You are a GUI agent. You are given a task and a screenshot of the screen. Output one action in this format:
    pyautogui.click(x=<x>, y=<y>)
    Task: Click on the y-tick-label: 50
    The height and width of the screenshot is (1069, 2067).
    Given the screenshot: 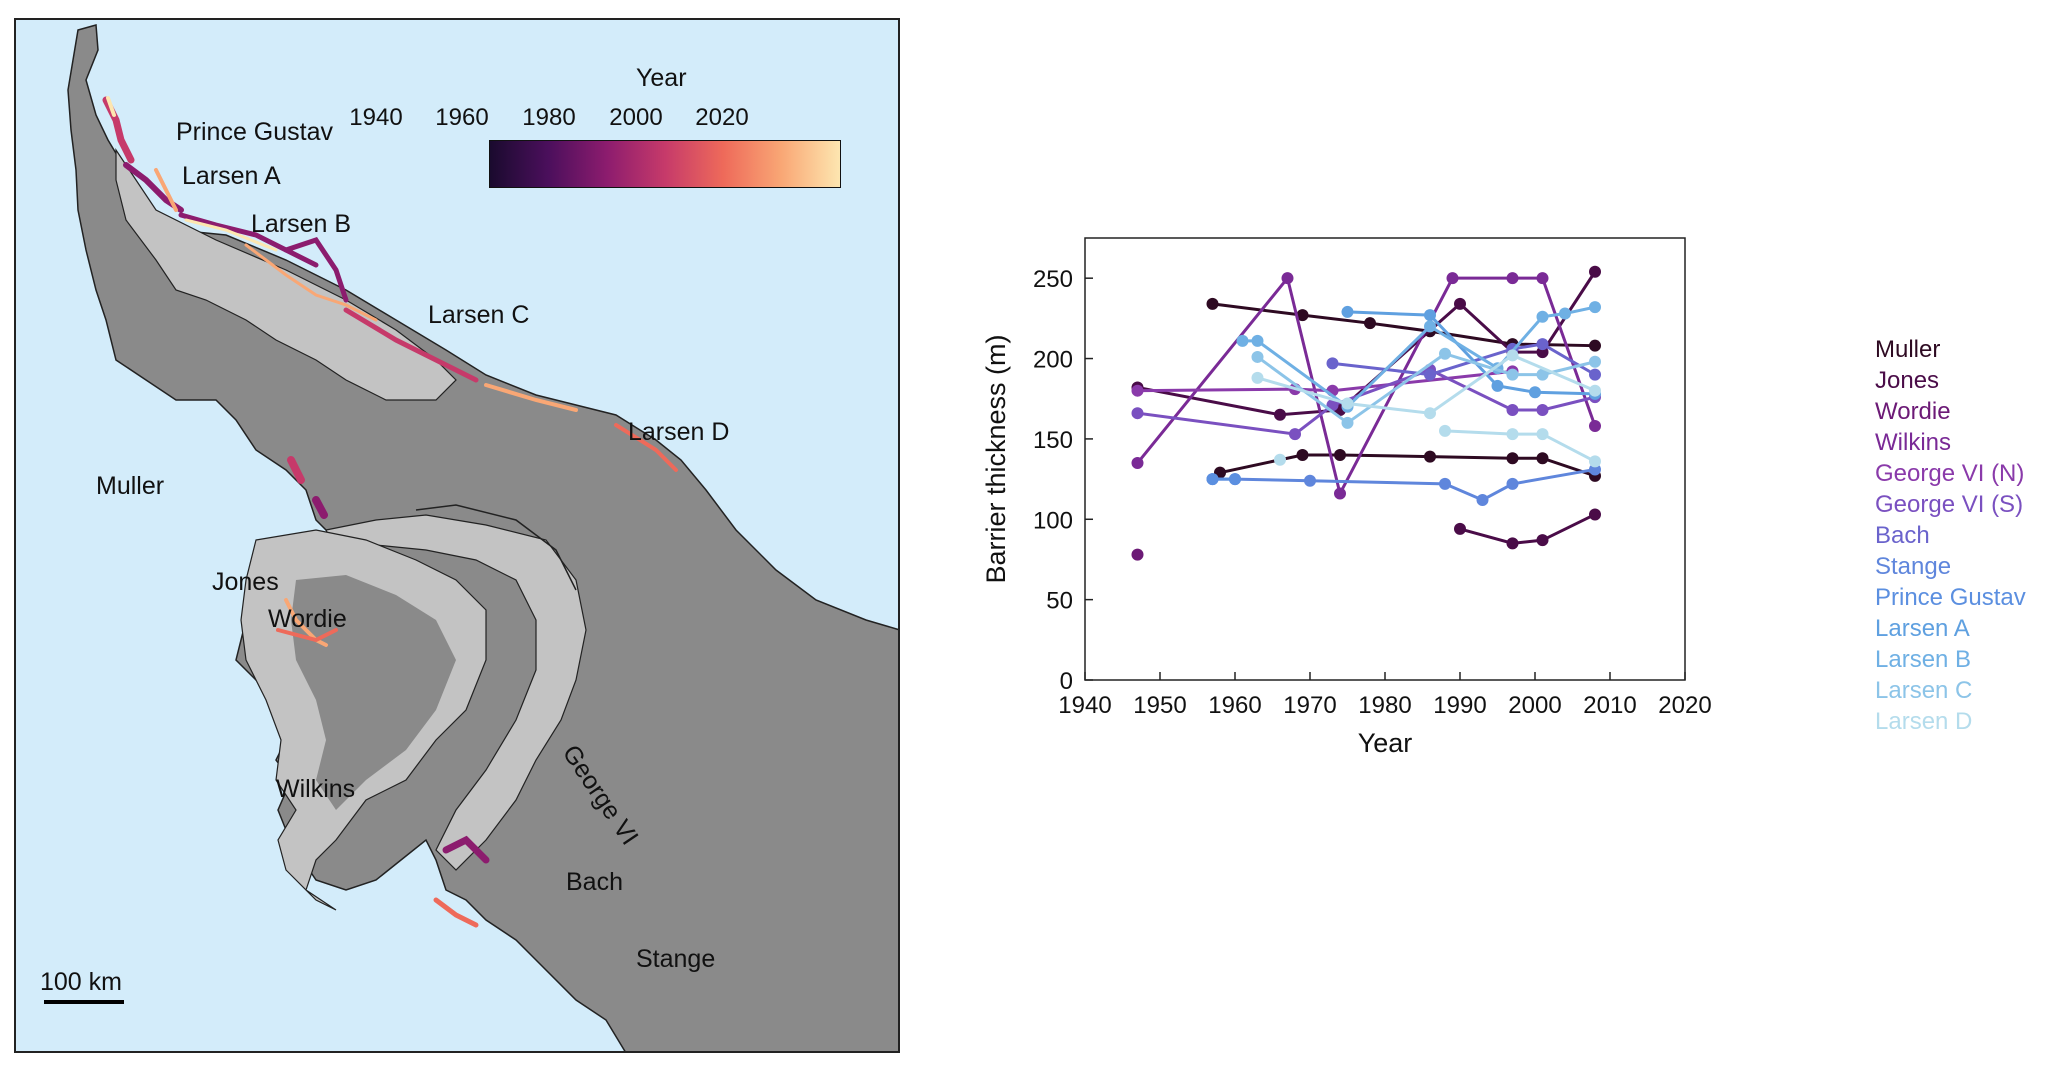 What is the action you would take?
    pyautogui.click(x=1059, y=601)
    